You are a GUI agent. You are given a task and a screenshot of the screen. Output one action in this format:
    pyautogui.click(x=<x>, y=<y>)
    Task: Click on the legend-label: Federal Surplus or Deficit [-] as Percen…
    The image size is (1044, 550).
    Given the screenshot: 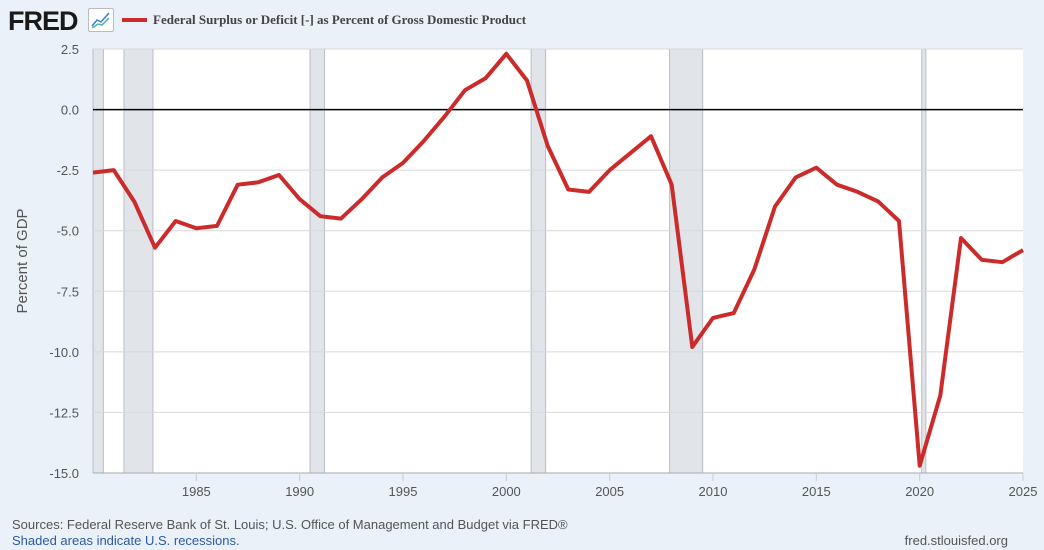 What is the action you would take?
    pyautogui.click(x=340, y=19)
    